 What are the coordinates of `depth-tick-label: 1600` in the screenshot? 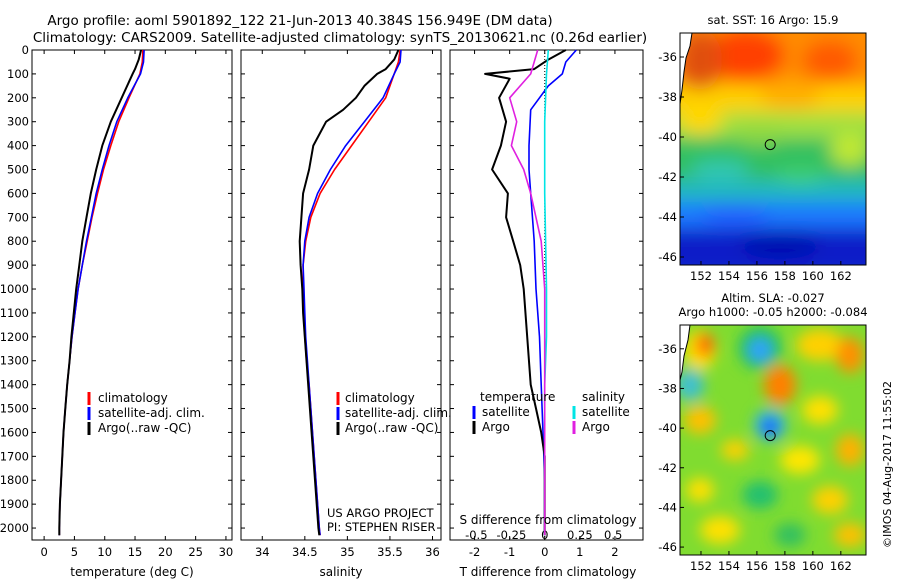 It's located at (14, 432).